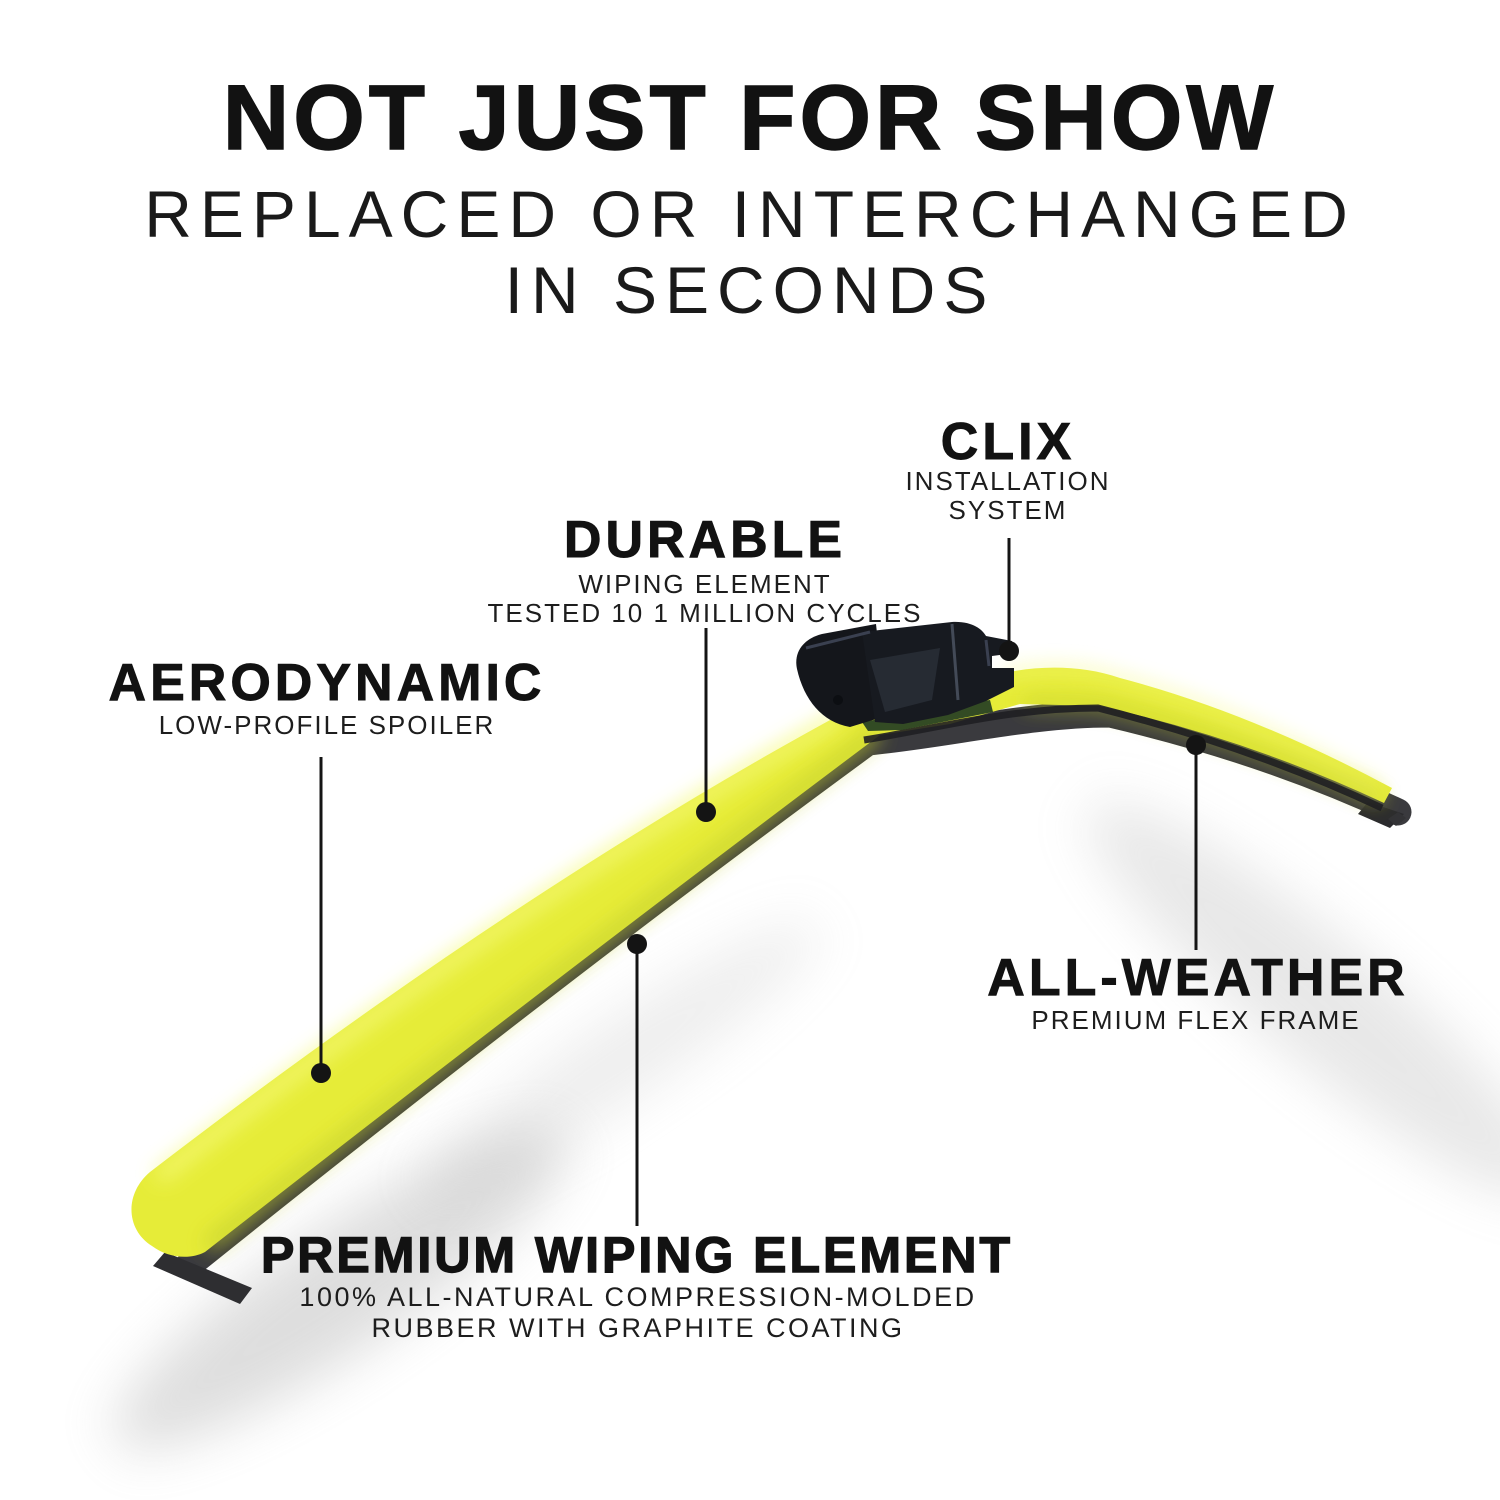 This screenshot has height=1500, width=1500. I want to click on callout-title-durable: DURABLE, so click(705, 540).